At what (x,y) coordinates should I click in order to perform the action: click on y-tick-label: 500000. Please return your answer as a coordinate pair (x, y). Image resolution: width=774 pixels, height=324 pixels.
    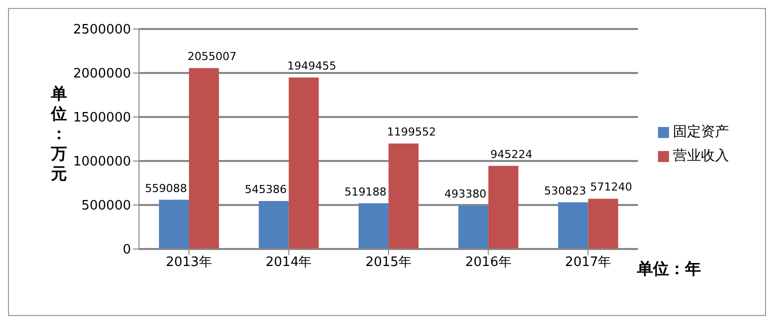
    Looking at the image, I should click on (106, 206).